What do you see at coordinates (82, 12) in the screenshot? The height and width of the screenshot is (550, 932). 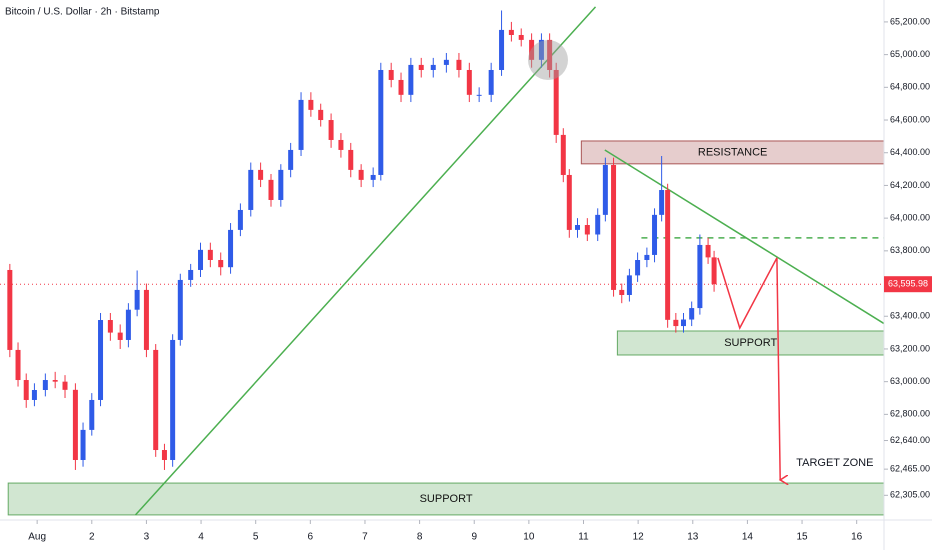 I see `chart-title: Bitcoin / U.S. Dollar · 2h · Bitstamp` at bounding box center [82, 12].